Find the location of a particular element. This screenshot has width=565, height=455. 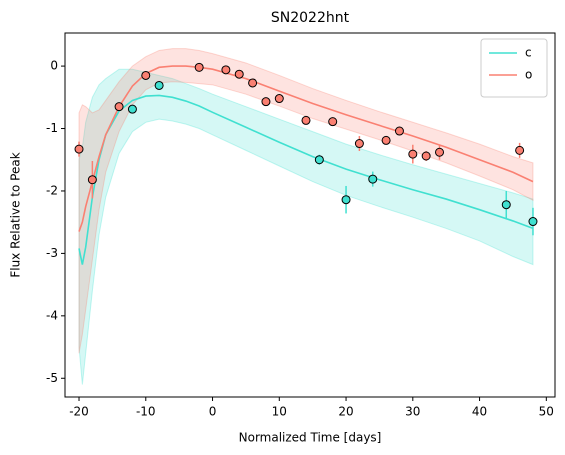

x-tick-label: -20 is located at coordinates (79, 412).